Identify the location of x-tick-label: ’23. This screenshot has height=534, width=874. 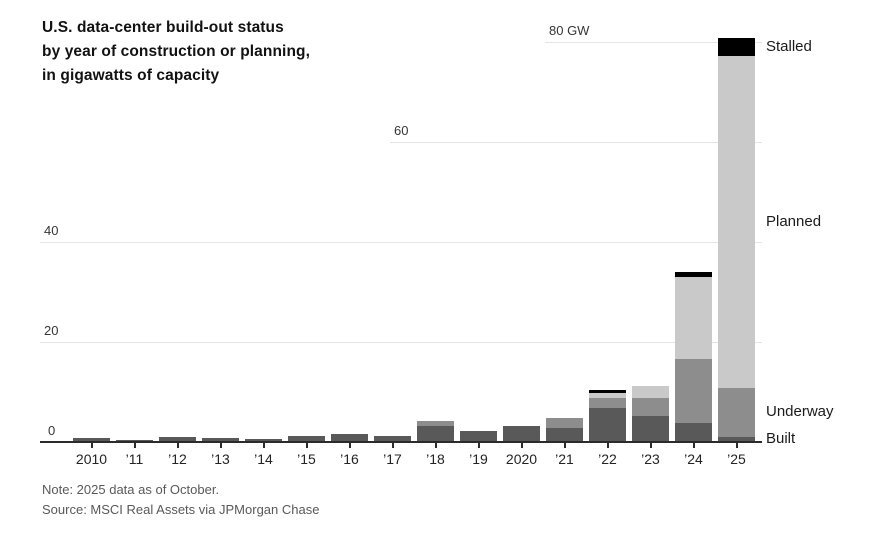
(650, 459).